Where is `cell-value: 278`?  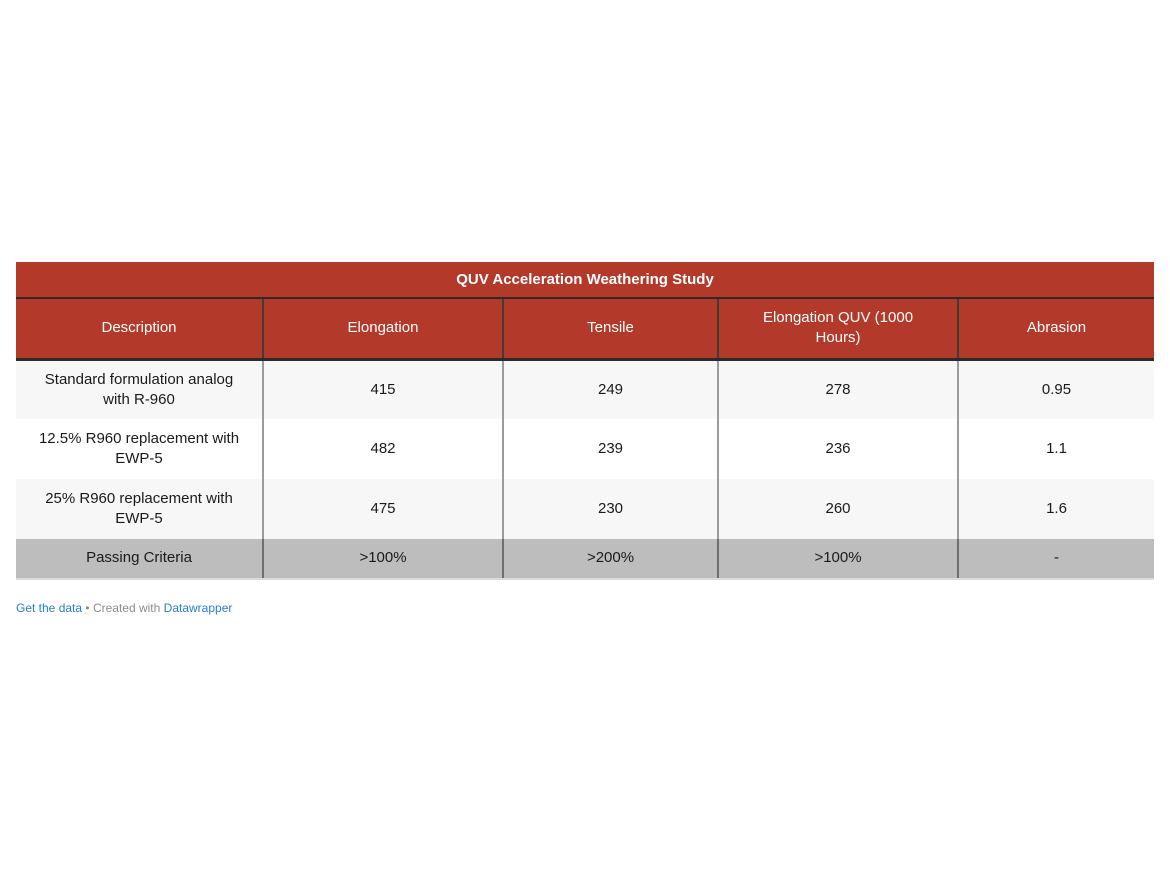
cell-value: 278 is located at coordinates (837, 389).